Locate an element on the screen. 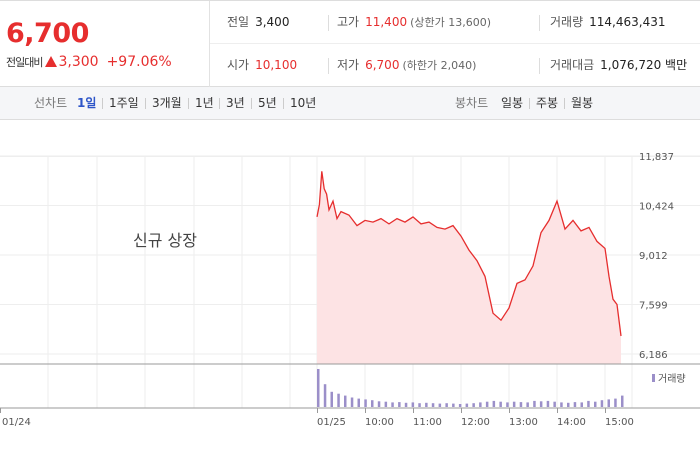  period-1y: 1년 is located at coordinates (204, 103).